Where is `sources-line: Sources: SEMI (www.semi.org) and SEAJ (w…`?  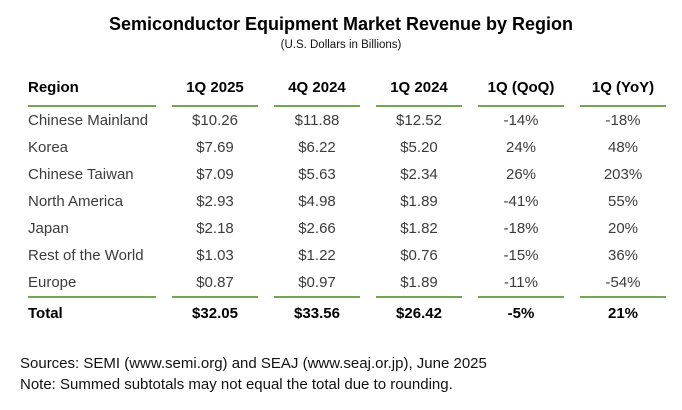
sources-line: Sources: SEMI (www.semi.org) and SEAJ (w… is located at coordinates (253, 363).